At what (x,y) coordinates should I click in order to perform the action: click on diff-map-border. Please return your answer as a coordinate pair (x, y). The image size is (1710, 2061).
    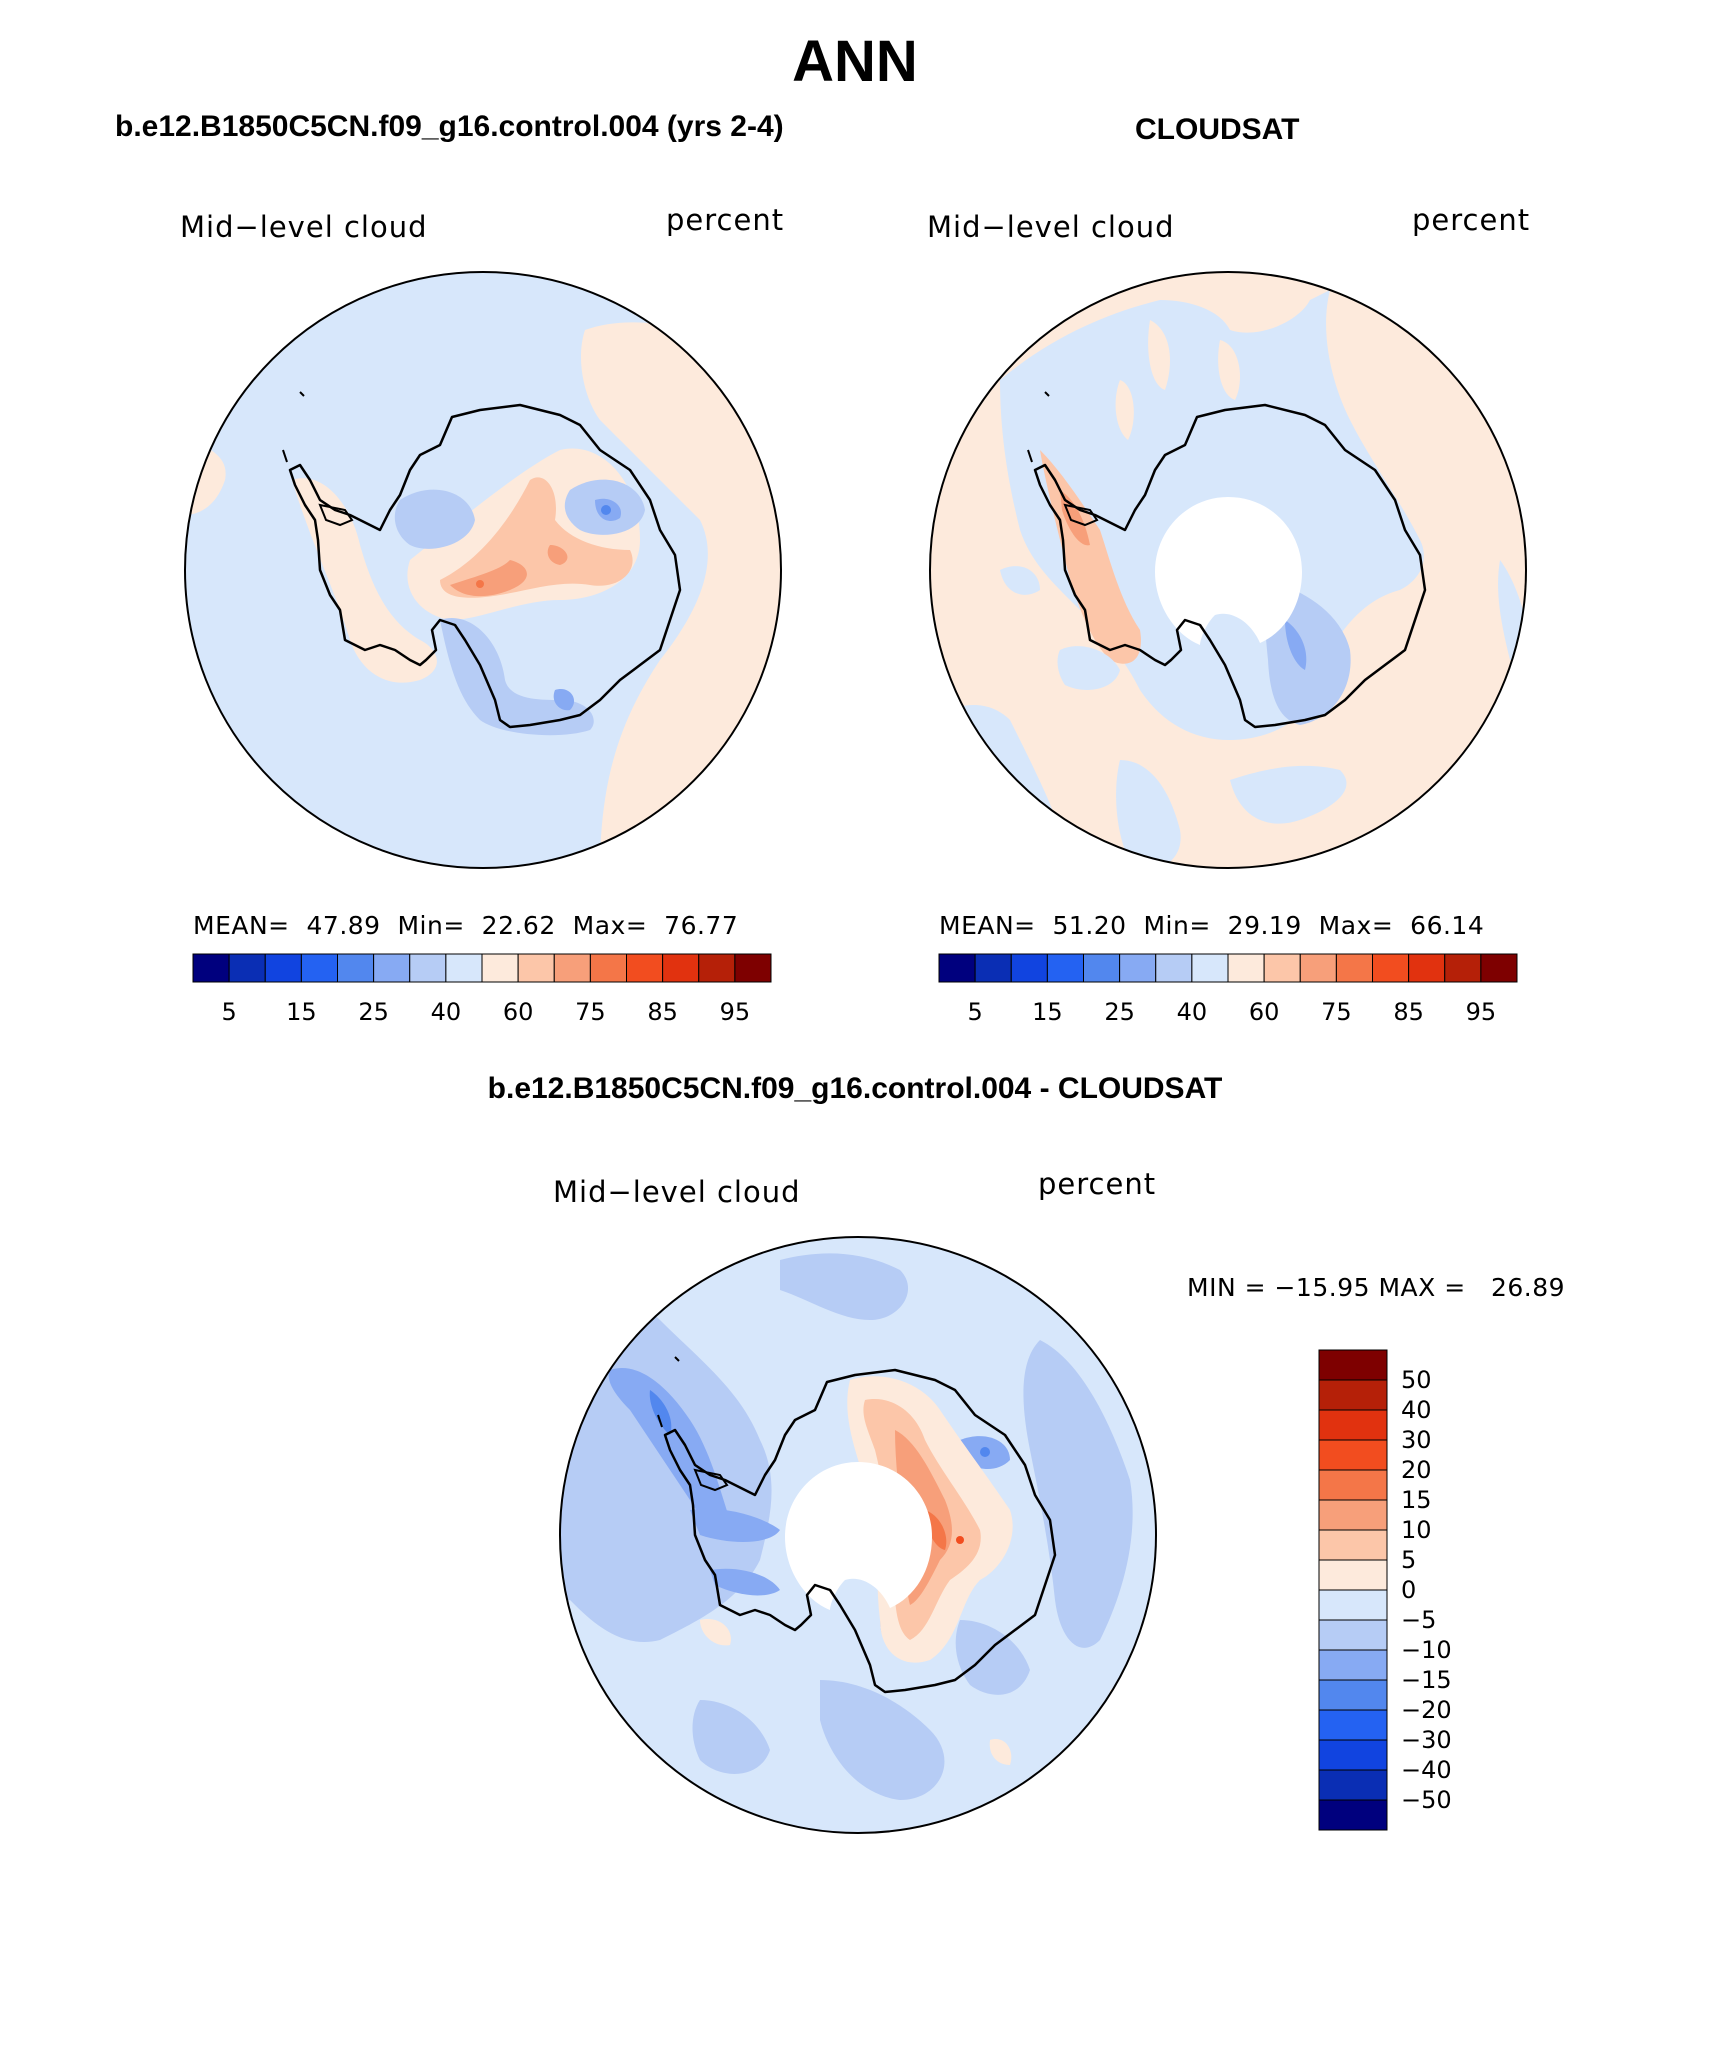
    Looking at the image, I should click on (858, 1535).